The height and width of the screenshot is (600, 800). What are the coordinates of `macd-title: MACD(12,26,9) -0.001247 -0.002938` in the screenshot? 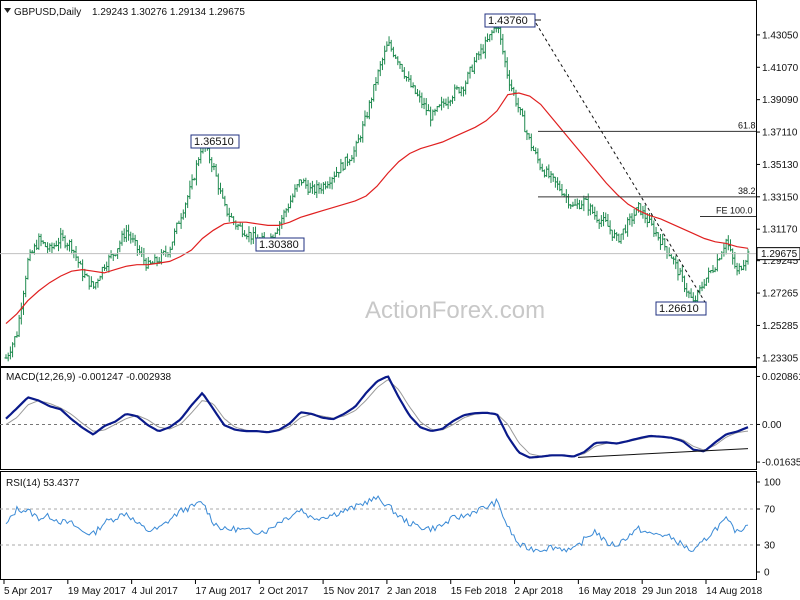 It's located at (89, 377).